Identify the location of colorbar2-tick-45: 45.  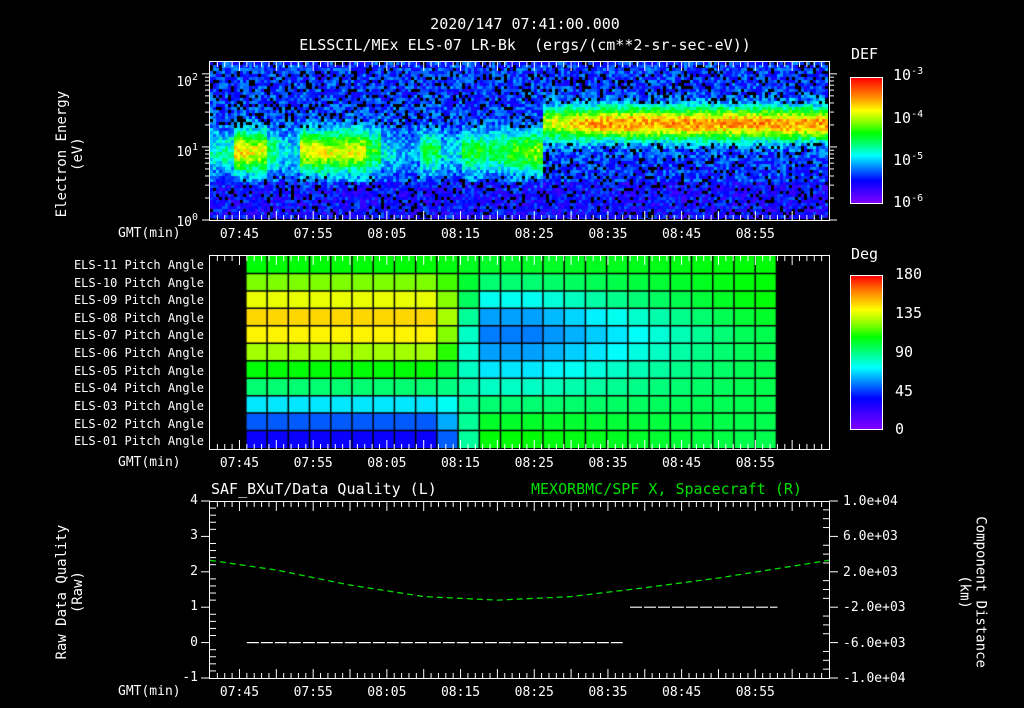
(904, 391).